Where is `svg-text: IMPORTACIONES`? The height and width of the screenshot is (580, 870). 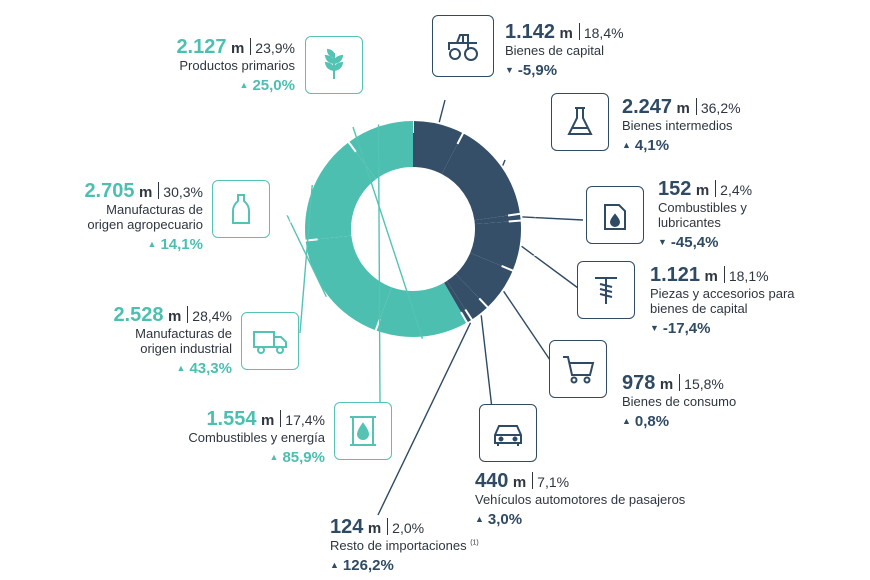
svg-text: IMPORTACIONES is located at coordinates (532, 229).